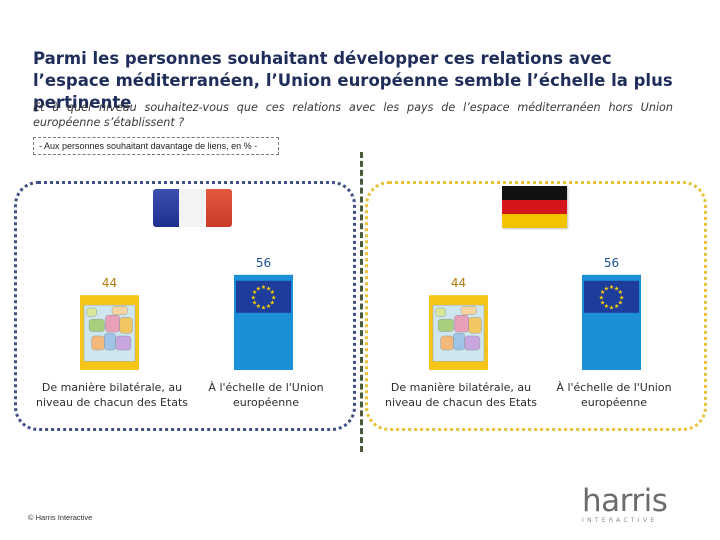  Describe the element at coordinates (60, 517) in the screenshot. I see `copyright-text: © Harris Interactive` at that location.